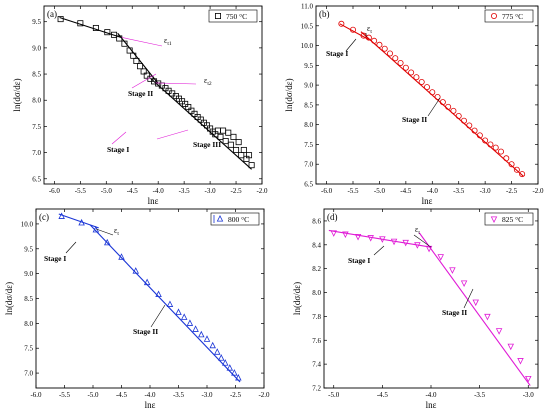 The image size is (550, 409). I want to click on y-tick-label: 7.0, so click(36, 153).